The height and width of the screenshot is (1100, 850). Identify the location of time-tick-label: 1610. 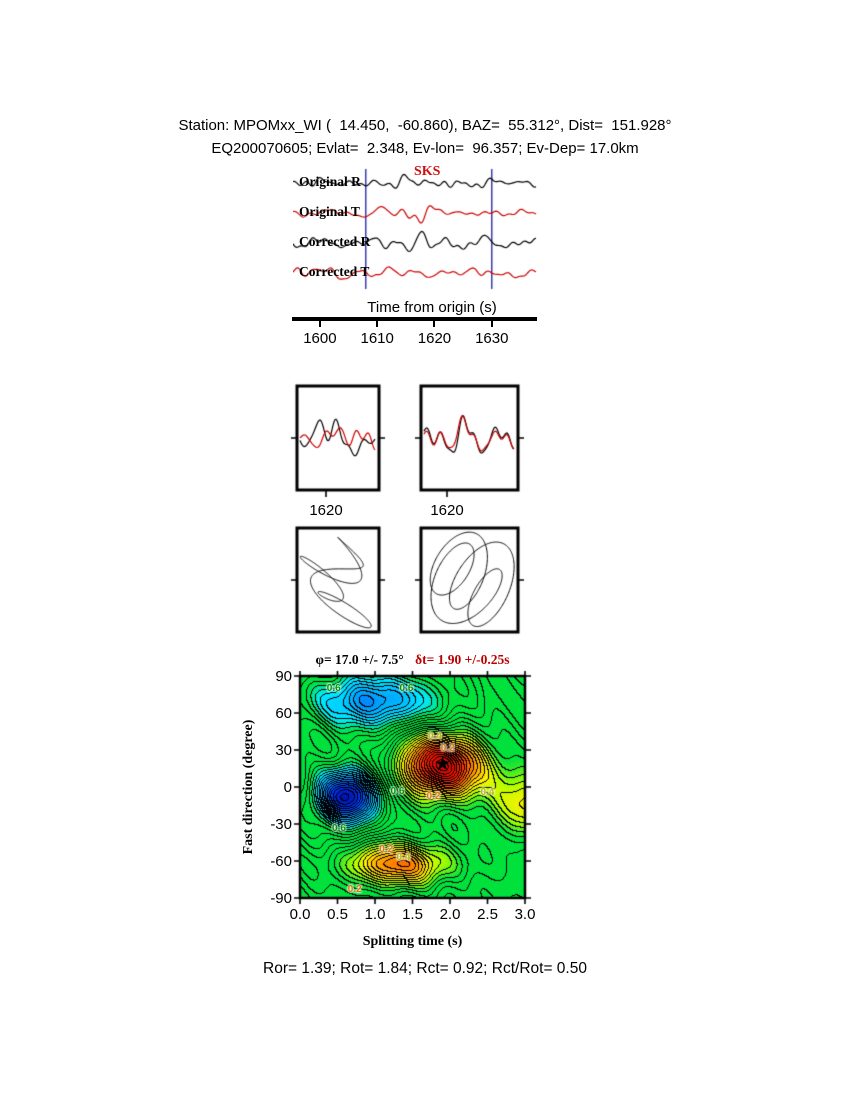
(377, 338).